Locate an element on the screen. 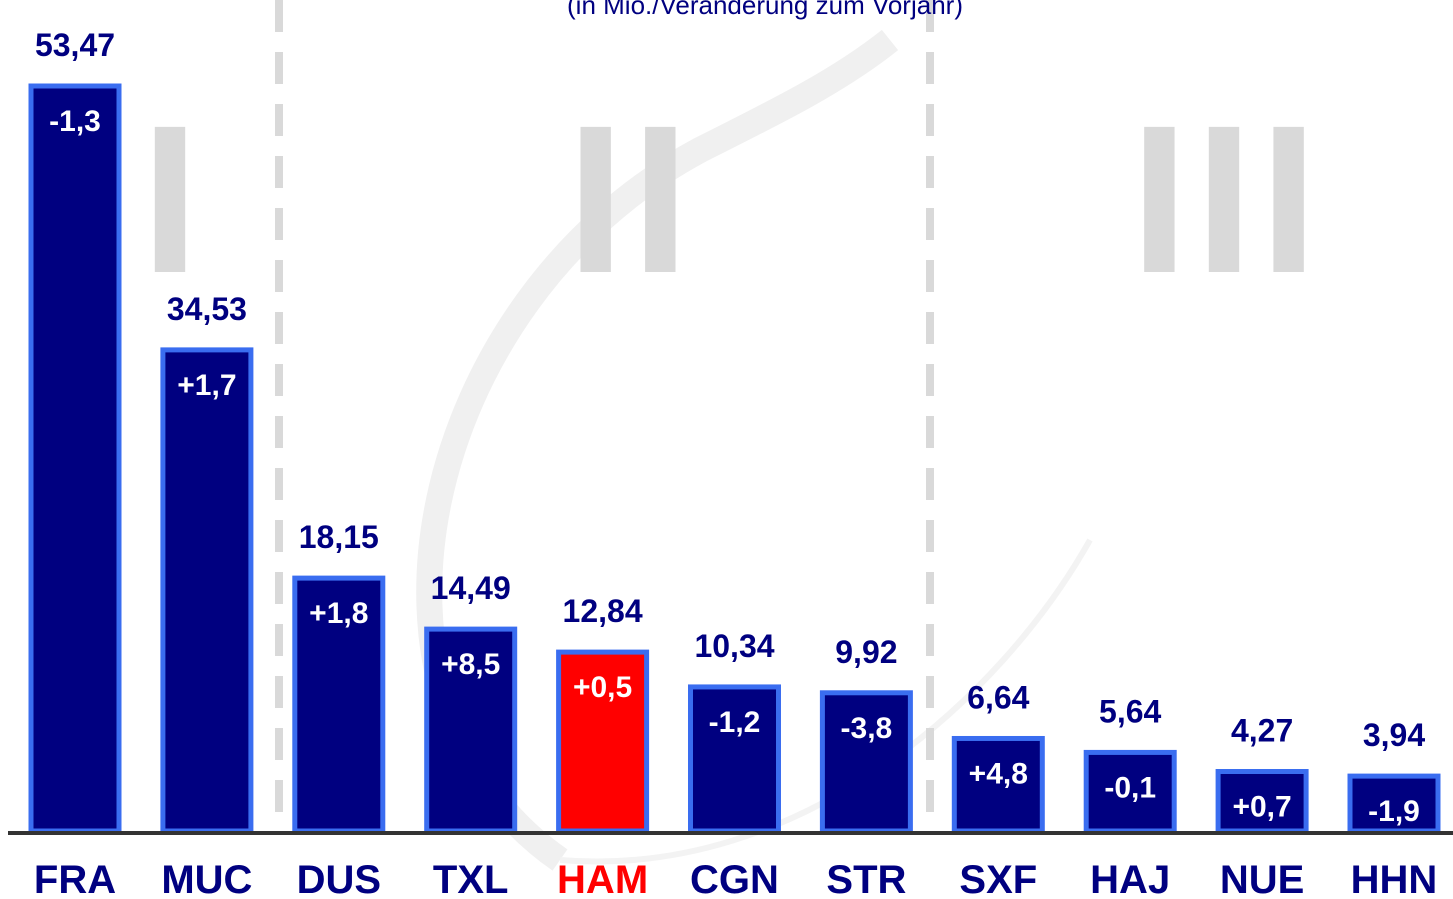 The height and width of the screenshot is (899, 1453). value-label: 5,64 is located at coordinates (1130, 711).